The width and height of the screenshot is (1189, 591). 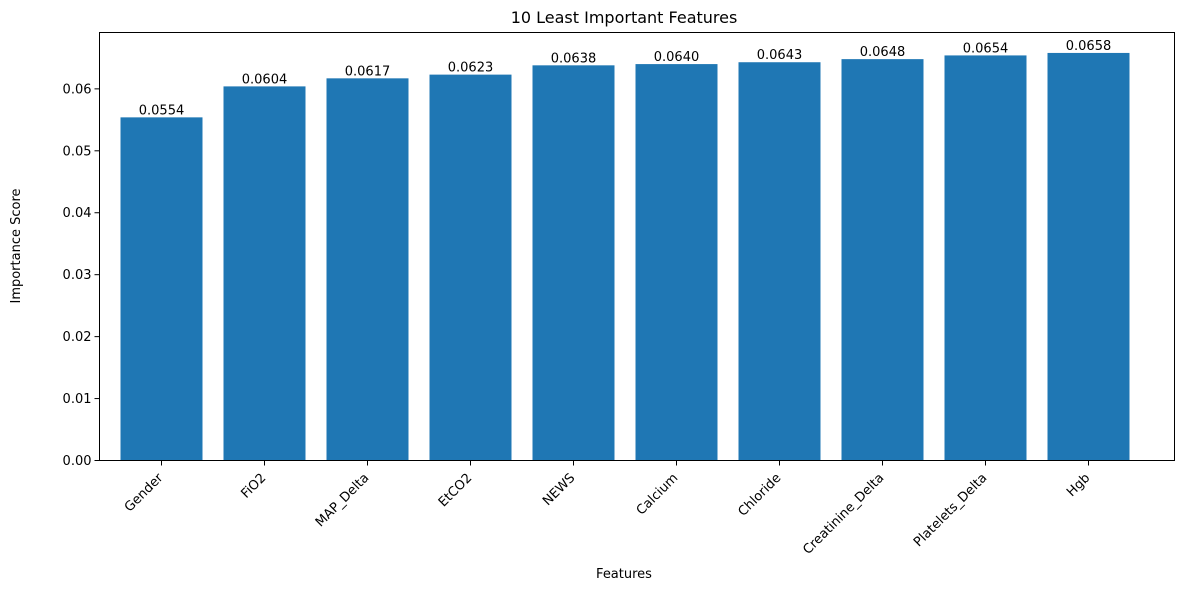 What do you see at coordinates (624, 574) in the screenshot?
I see `x-axis-label: Features` at bounding box center [624, 574].